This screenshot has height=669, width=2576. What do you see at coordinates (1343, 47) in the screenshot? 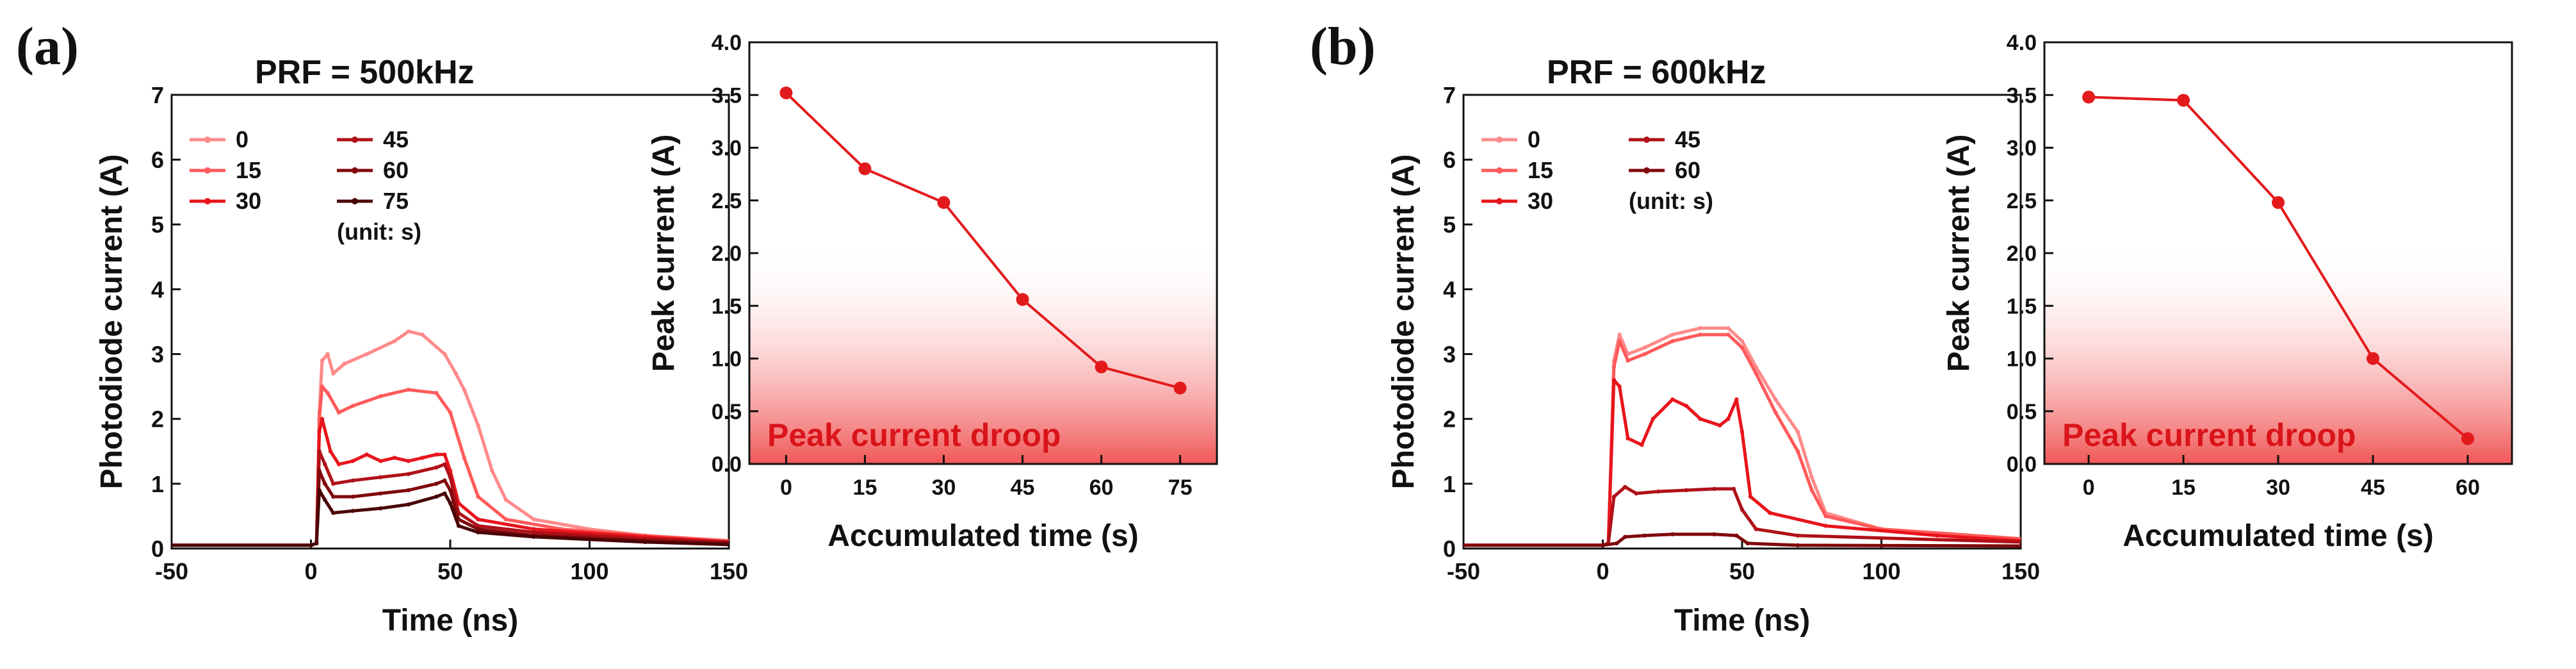
I see `panel-b-label: (b)` at bounding box center [1343, 47].